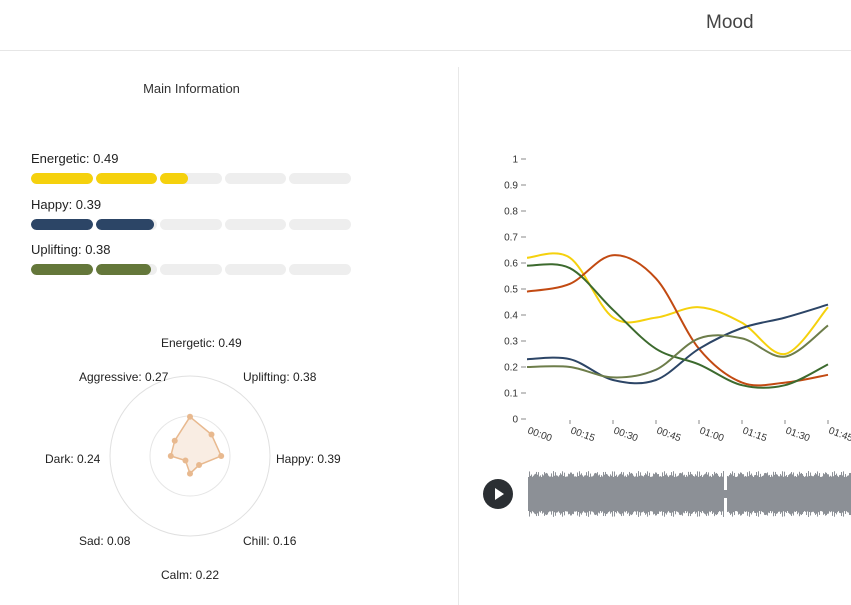 Image resolution: width=851 pixels, height=605 pixels. I want to click on y-tick-label: 0.6, so click(511, 264).